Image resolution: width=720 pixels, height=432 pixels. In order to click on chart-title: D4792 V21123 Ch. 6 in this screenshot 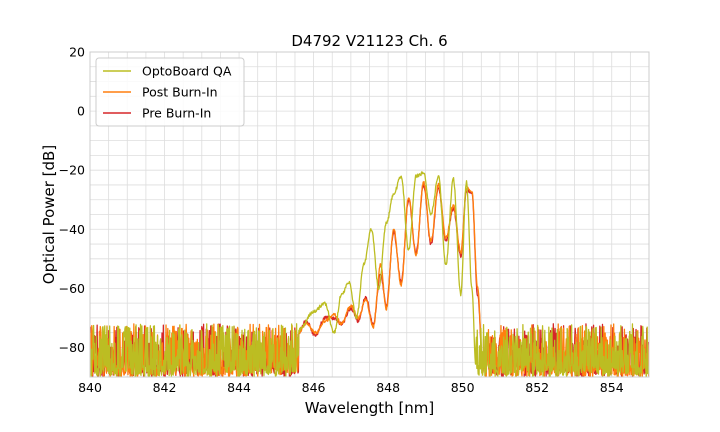, I will do `click(369, 41)`.